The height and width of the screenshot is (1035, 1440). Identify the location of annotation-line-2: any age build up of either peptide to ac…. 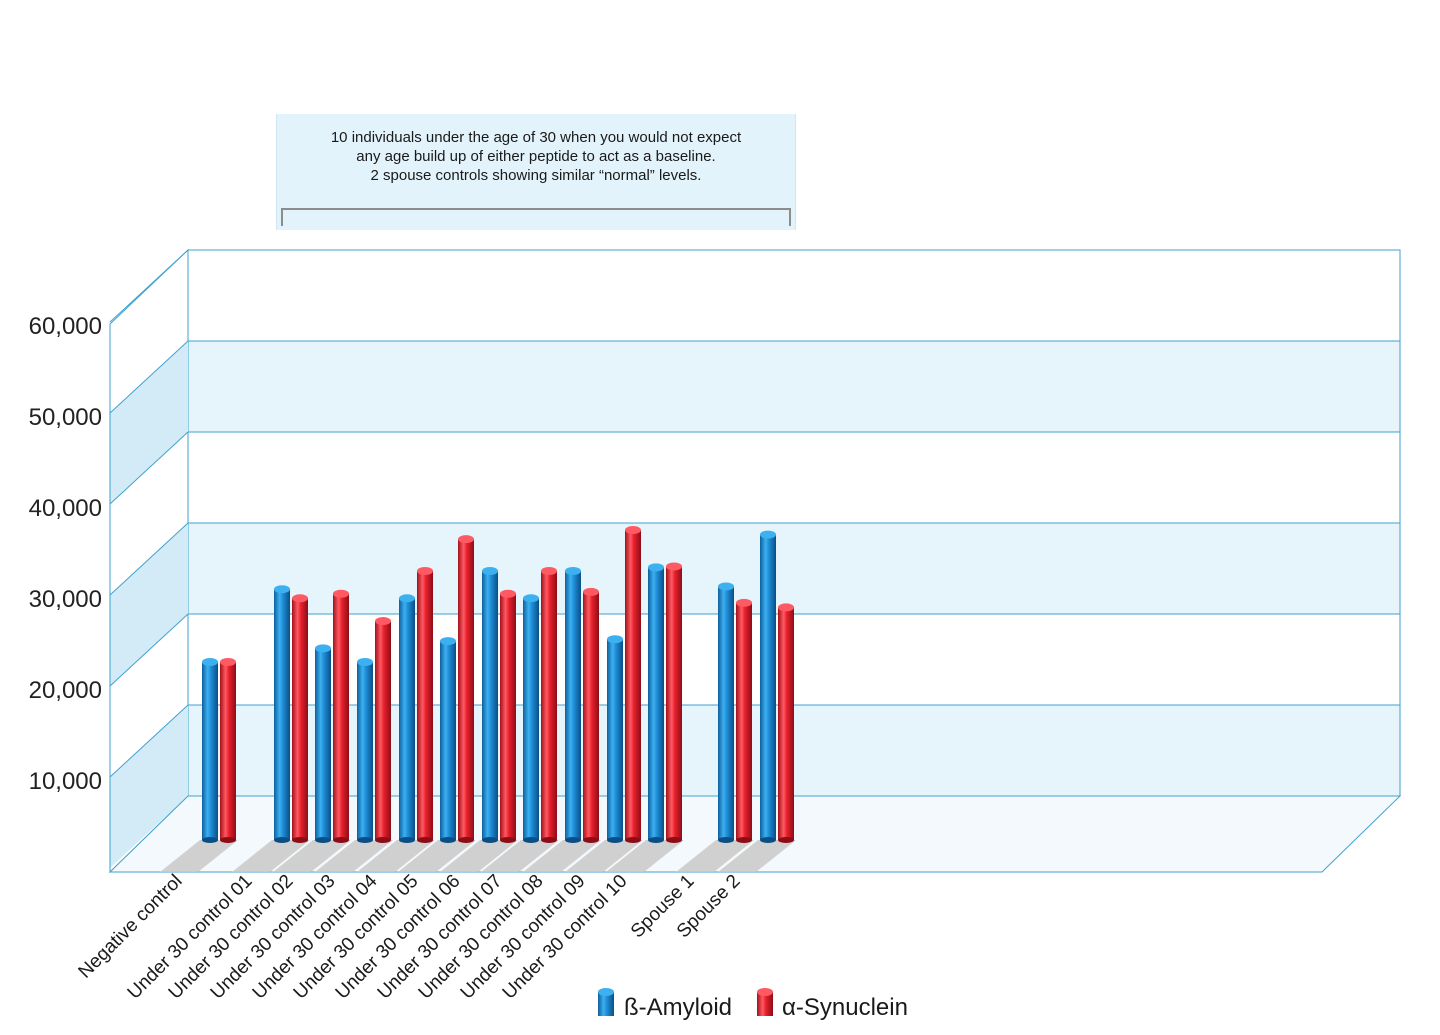
(536, 156).